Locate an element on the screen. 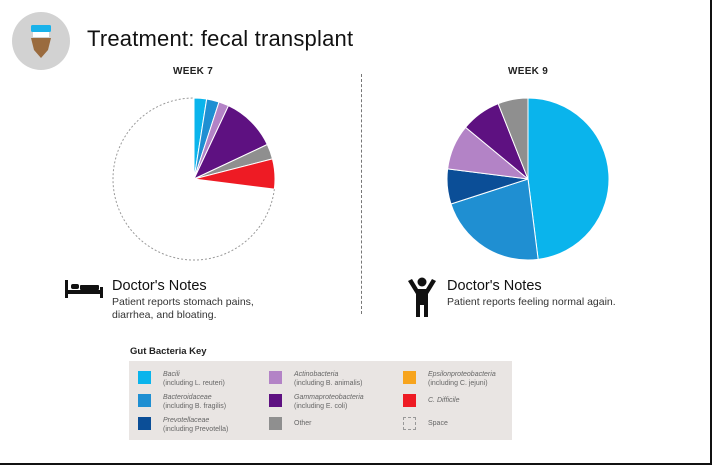 The width and height of the screenshot is (718, 471). key-item-other: Other is located at coordinates (290, 423).